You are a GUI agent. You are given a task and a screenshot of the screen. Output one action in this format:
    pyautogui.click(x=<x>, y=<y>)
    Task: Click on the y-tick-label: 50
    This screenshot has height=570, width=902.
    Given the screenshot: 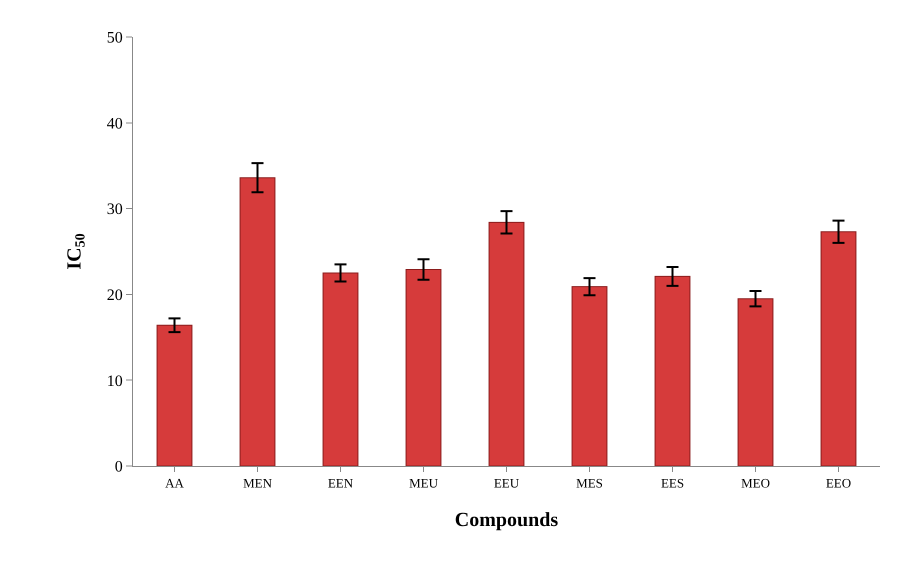 What is the action you would take?
    pyautogui.click(x=114, y=38)
    